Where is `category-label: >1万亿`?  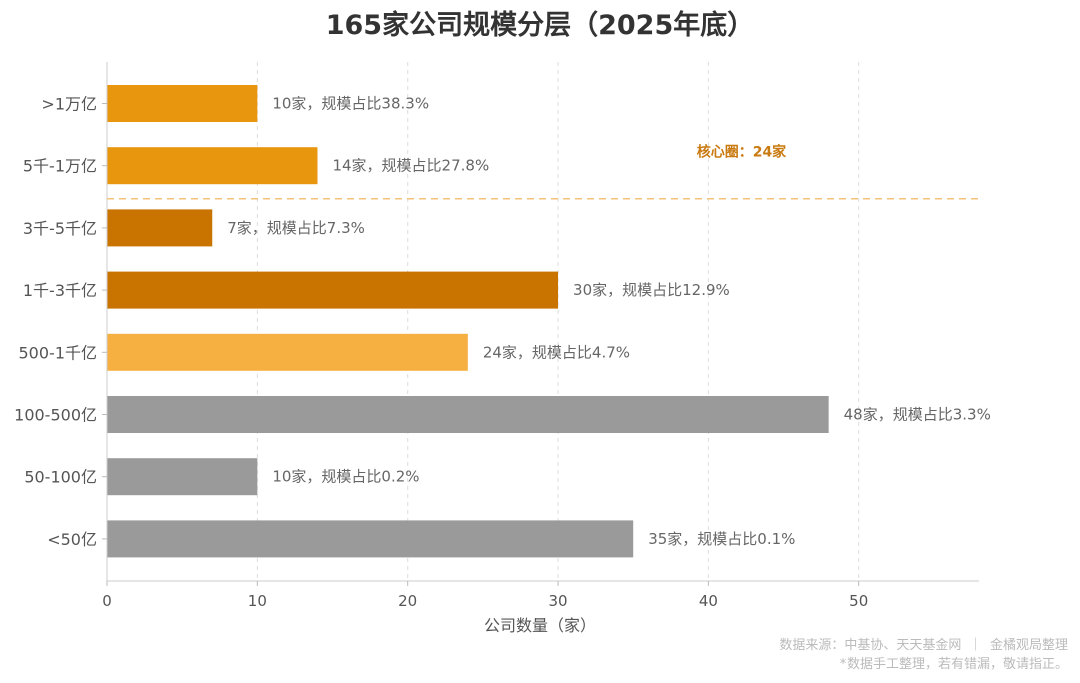 category-label: >1万亿 is located at coordinates (69, 104).